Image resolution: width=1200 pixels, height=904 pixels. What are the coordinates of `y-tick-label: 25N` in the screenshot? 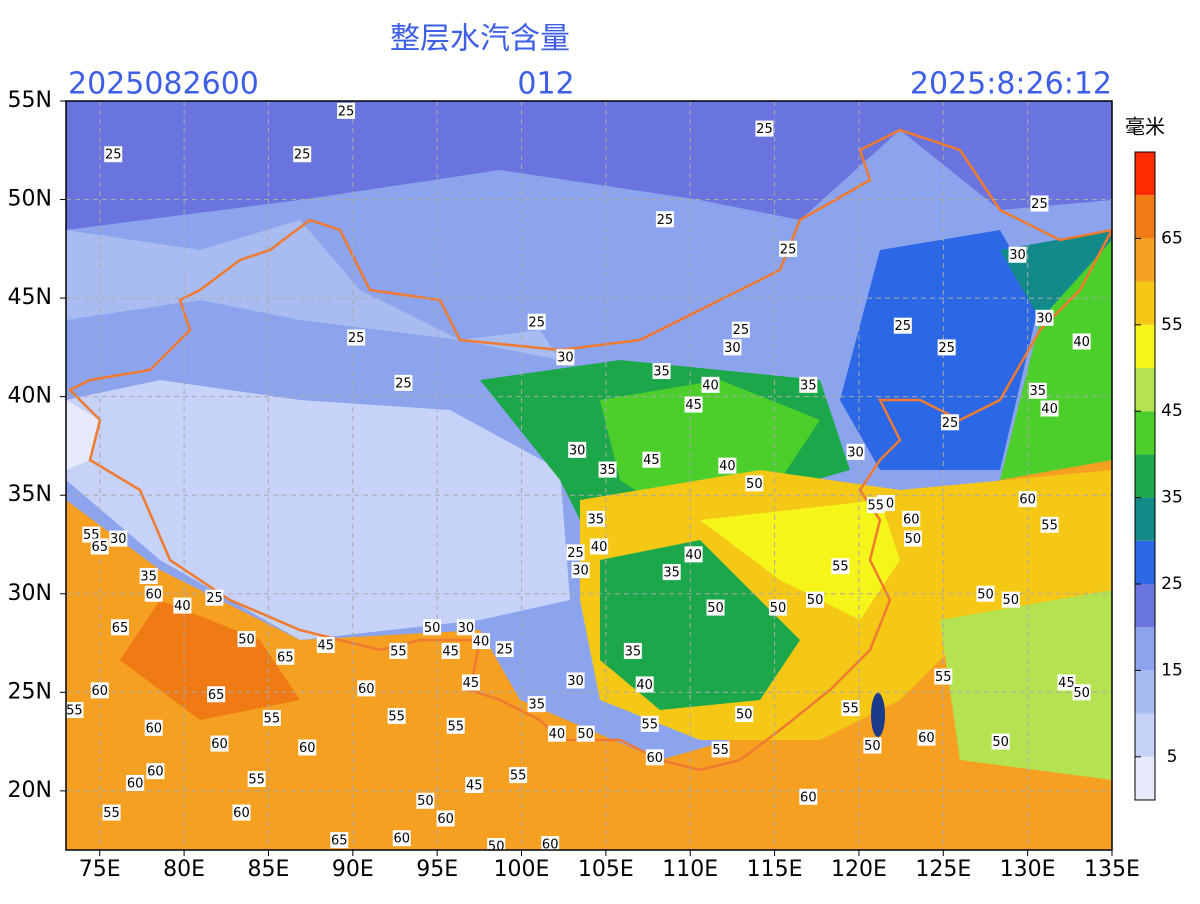 It's located at (30, 691).